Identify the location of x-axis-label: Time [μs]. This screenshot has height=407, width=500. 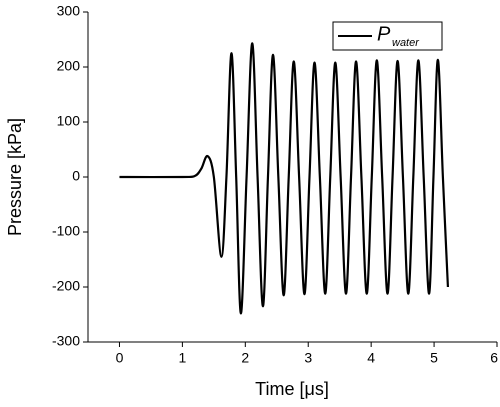
(292, 389).